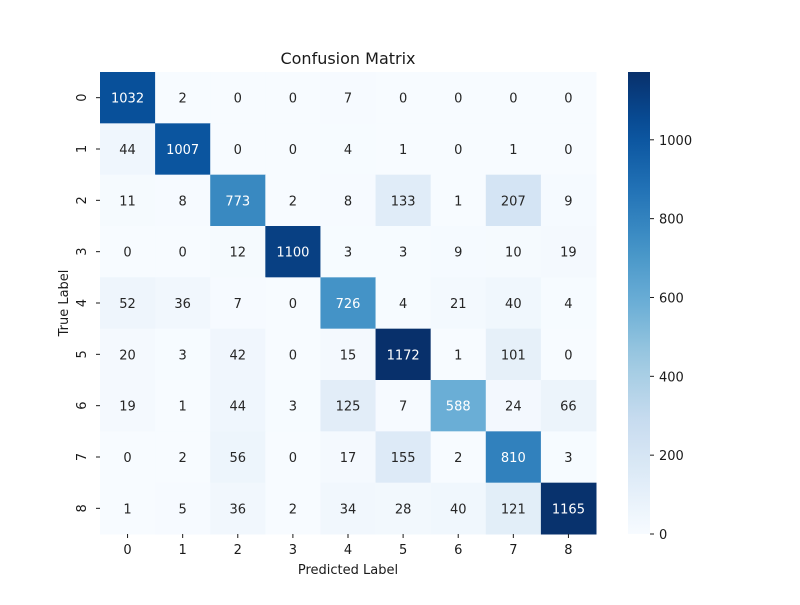 This screenshot has height=605, width=800. I want to click on cell-value-label: 66, so click(568, 407).